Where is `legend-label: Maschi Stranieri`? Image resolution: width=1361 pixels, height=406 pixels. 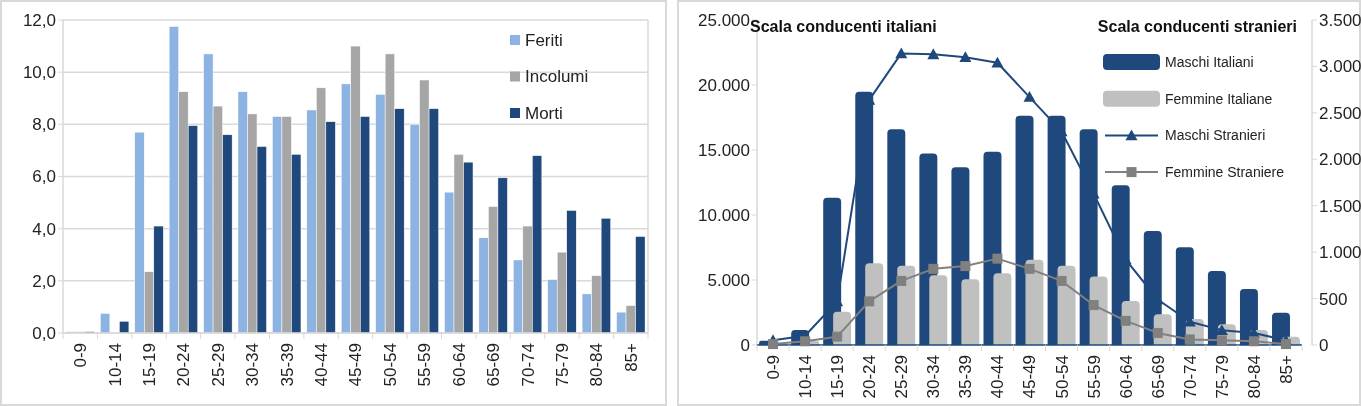 legend-label: Maschi Stranieri is located at coordinates (1215, 135).